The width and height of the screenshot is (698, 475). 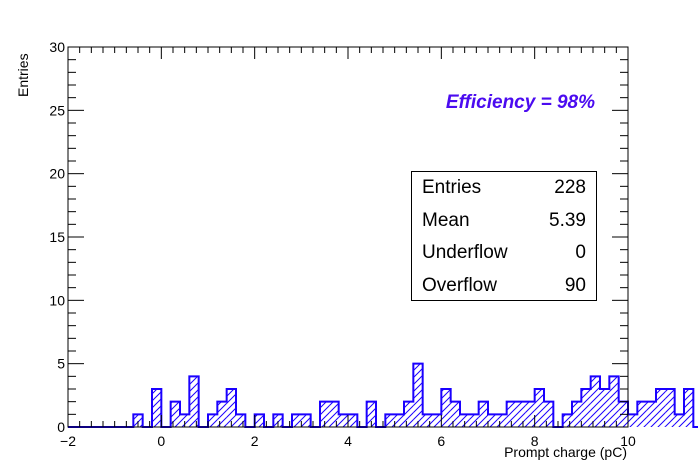 I want to click on histogram-bars, so click(x=413, y=395).